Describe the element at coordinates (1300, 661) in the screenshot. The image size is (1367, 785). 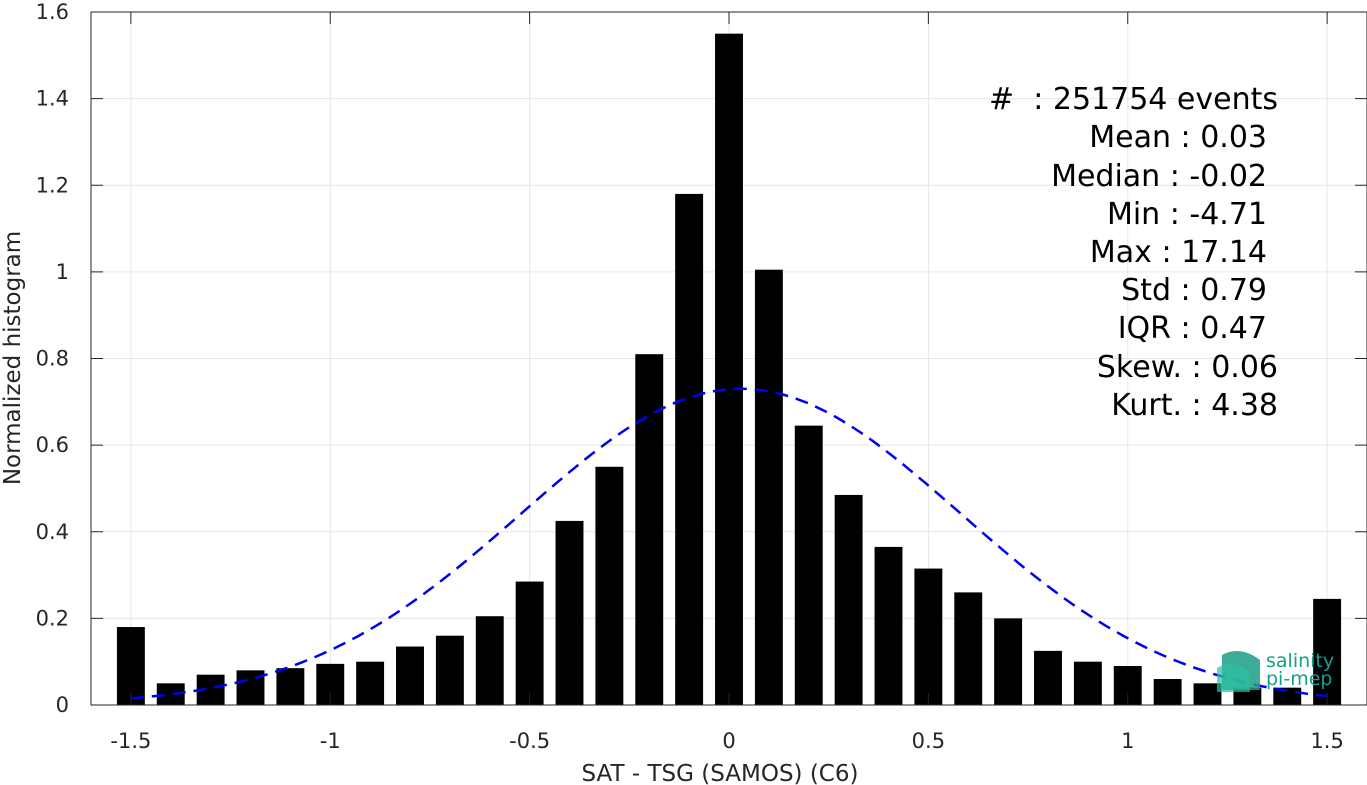
I see `logo-line1: salinity` at that location.